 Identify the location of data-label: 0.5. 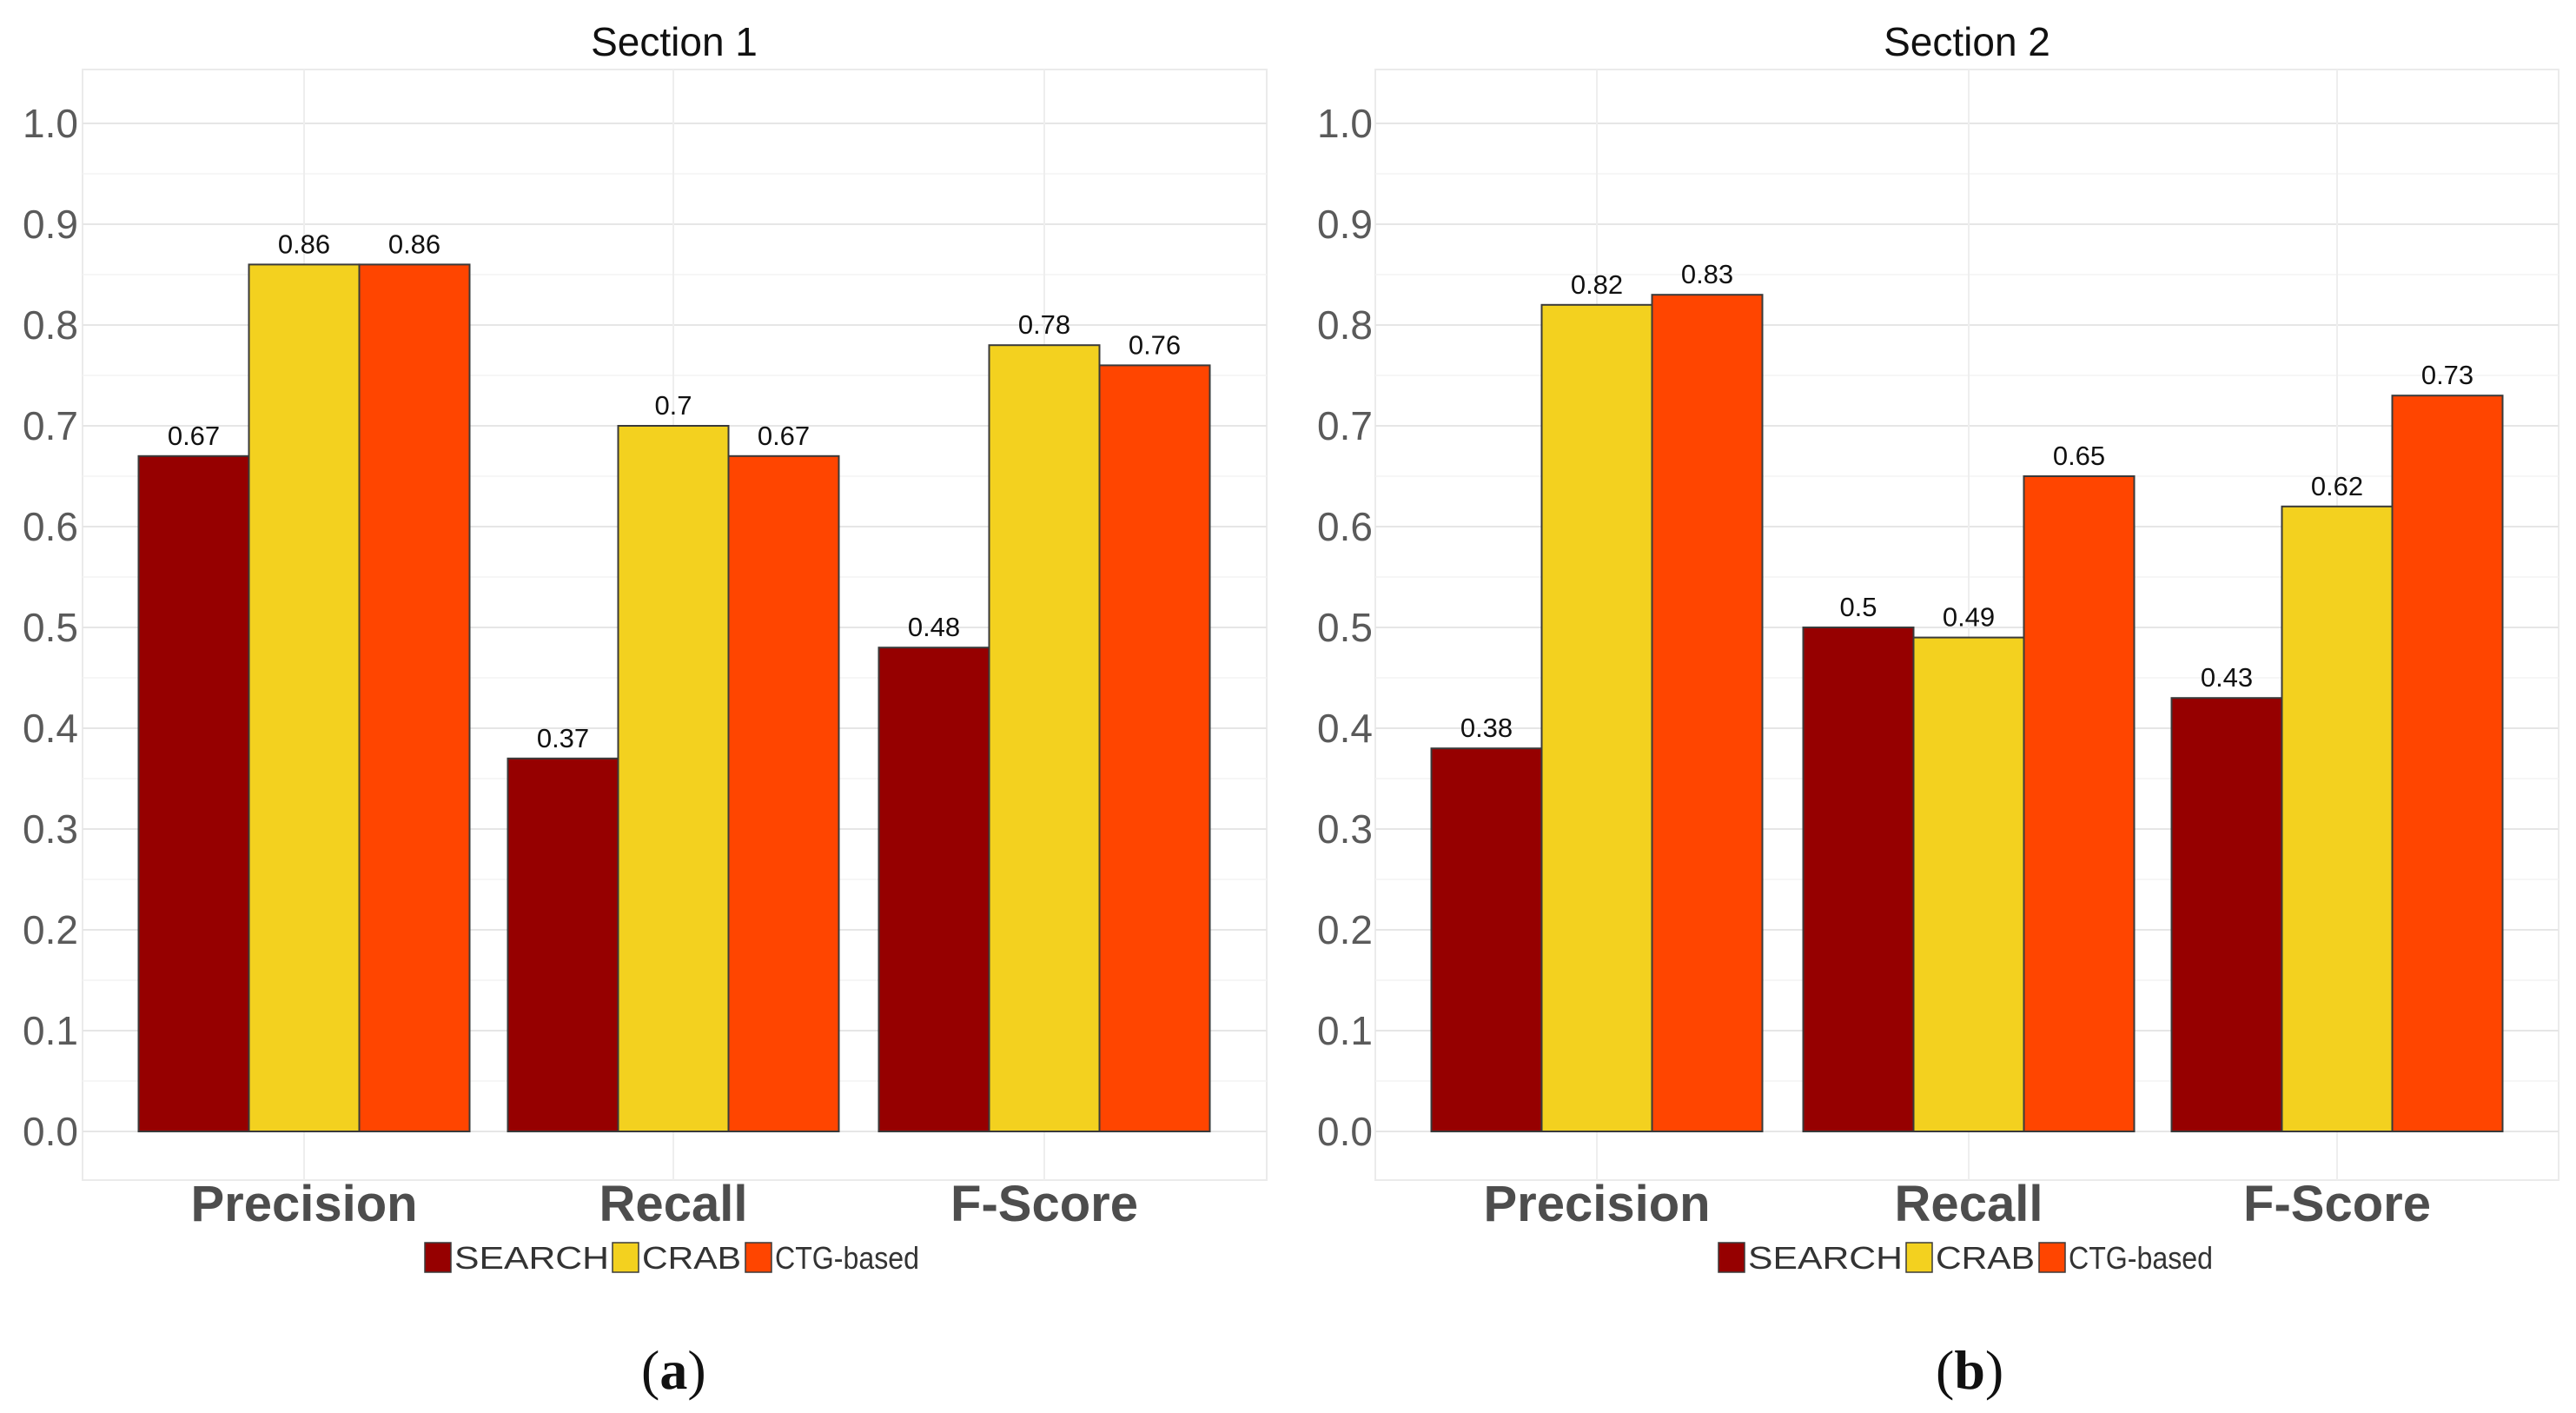
(1858, 607).